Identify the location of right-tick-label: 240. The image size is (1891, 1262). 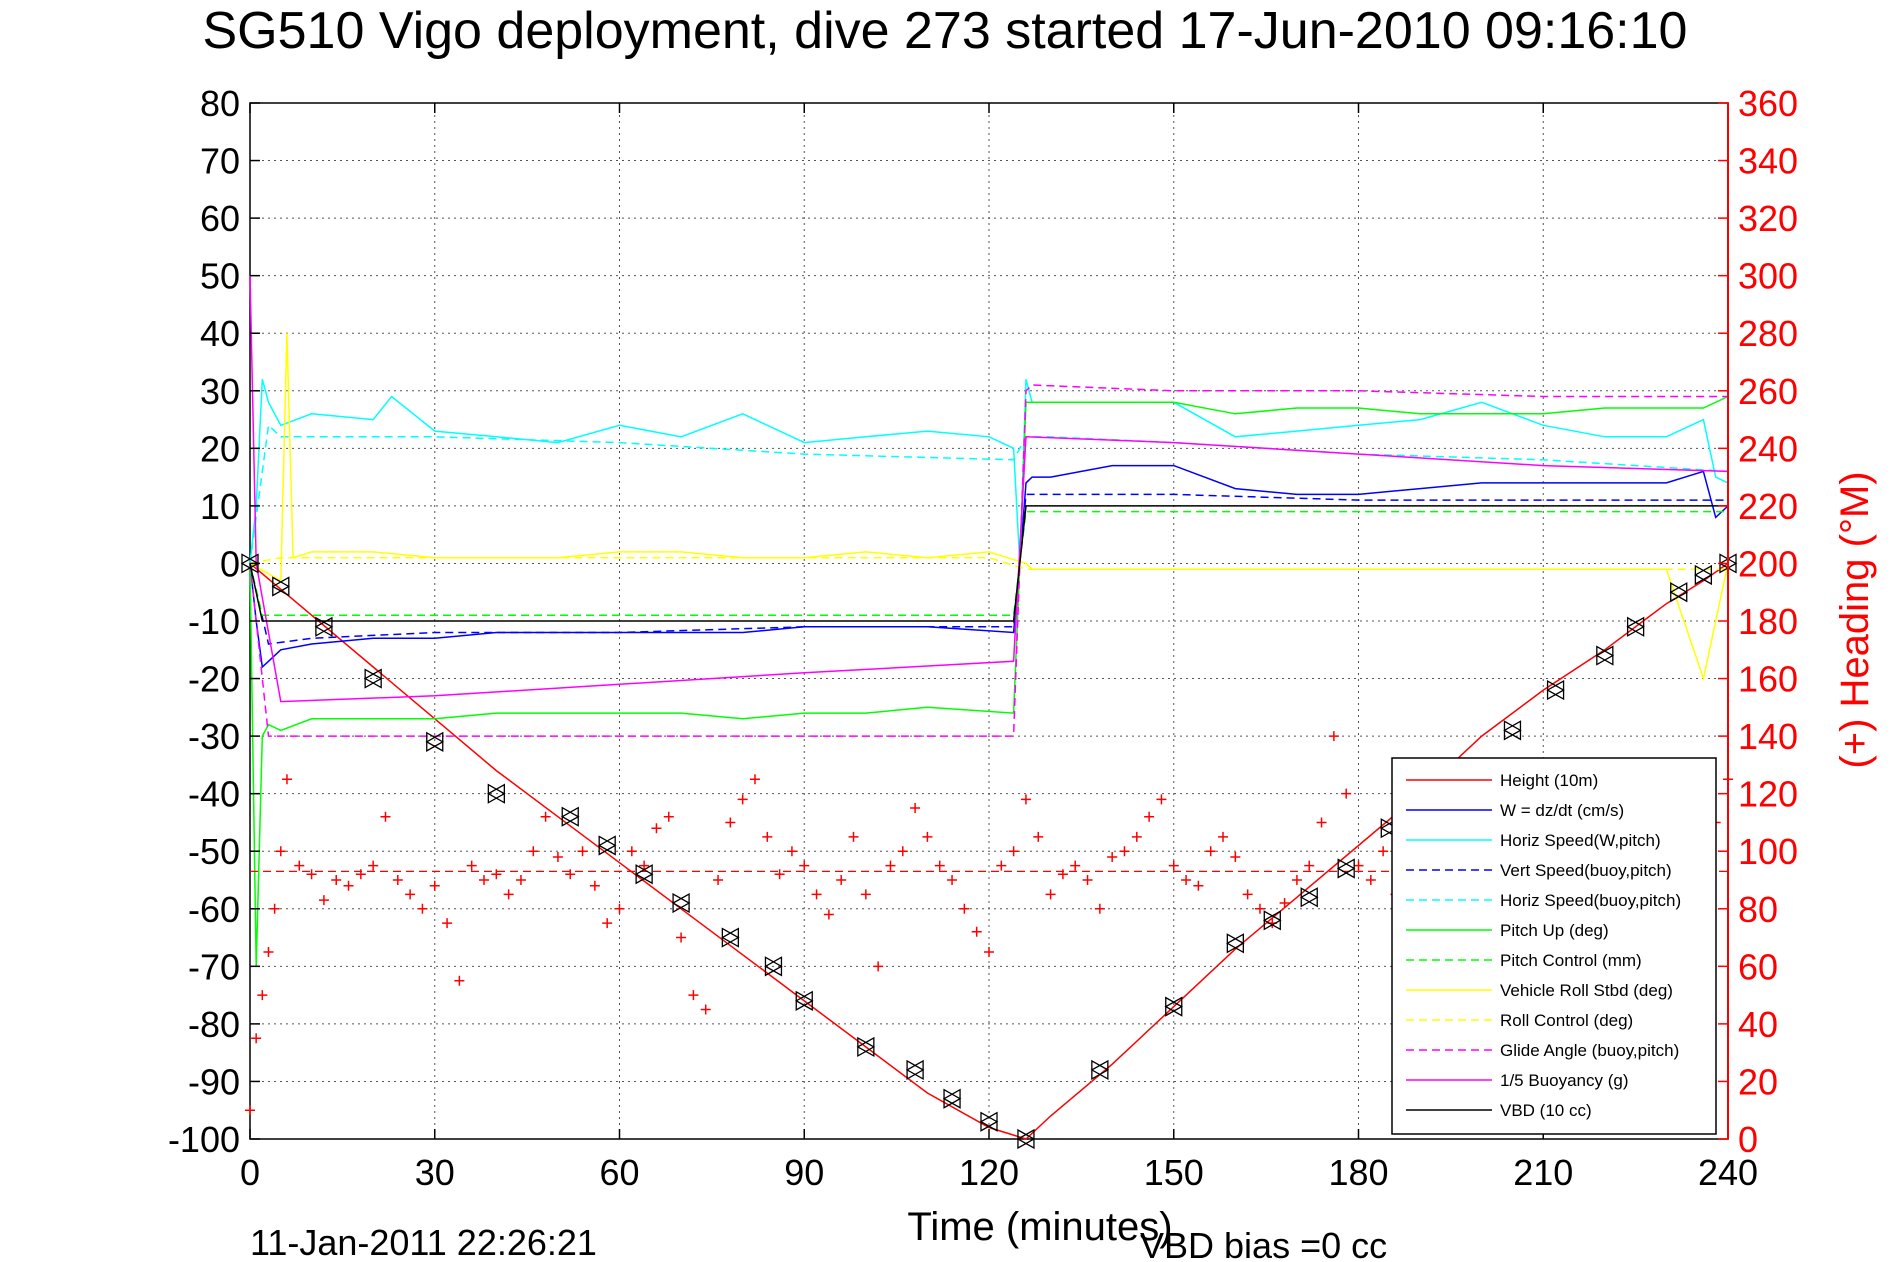
(1768, 448).